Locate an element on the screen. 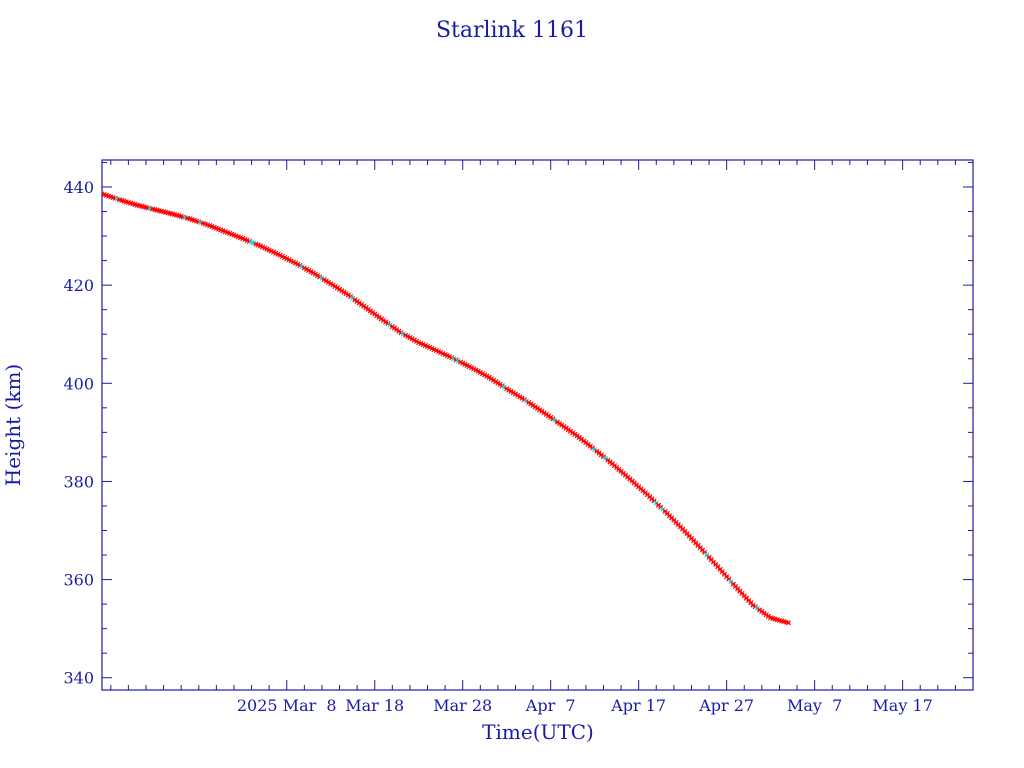  chart-title: Starlink 1161 is located at coordinates (512, 30).